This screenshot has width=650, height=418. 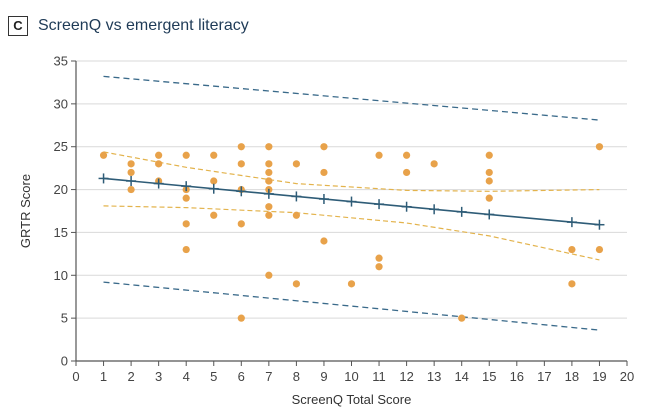 What do you see at coordinates (64, 318) in the screenshot?
I see `y-tick-label: 5` at bounding box center [64, 318].